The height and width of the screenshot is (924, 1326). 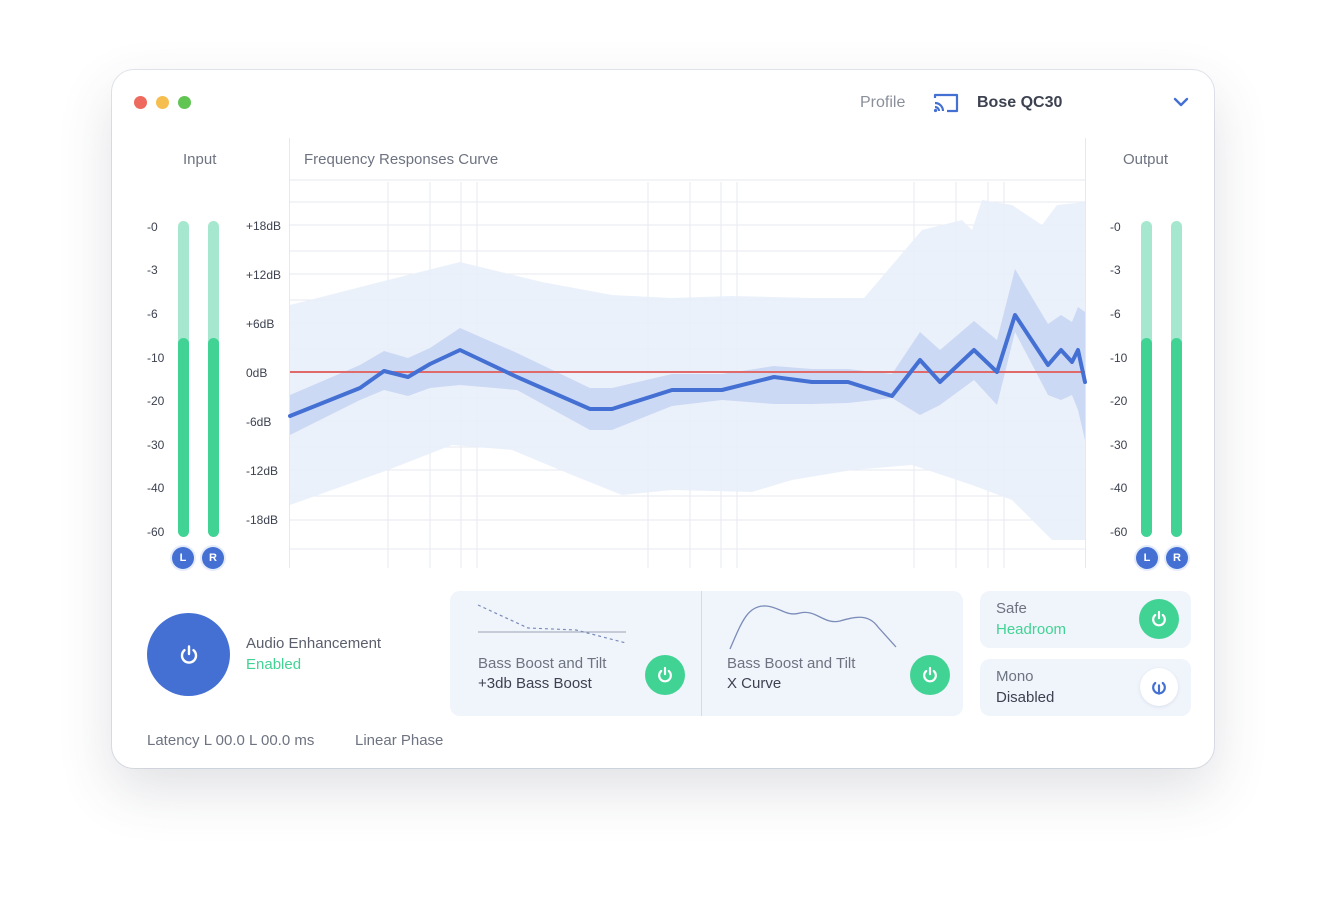 I want to click on audio-enhancement-status: Enabled, so click(x=274, y=664).